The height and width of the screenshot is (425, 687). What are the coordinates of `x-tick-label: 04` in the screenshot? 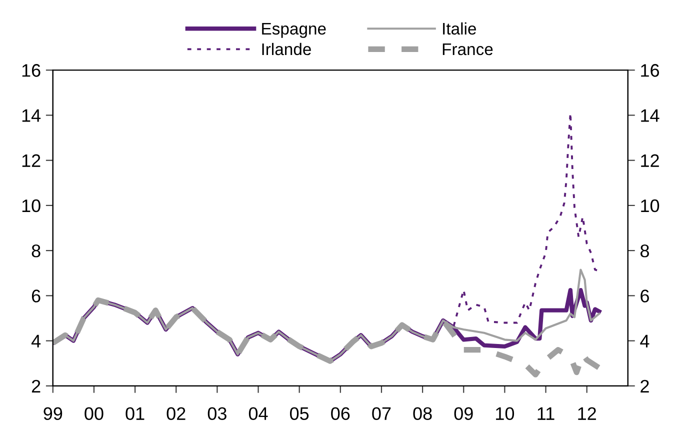 It's located at (258, 413).